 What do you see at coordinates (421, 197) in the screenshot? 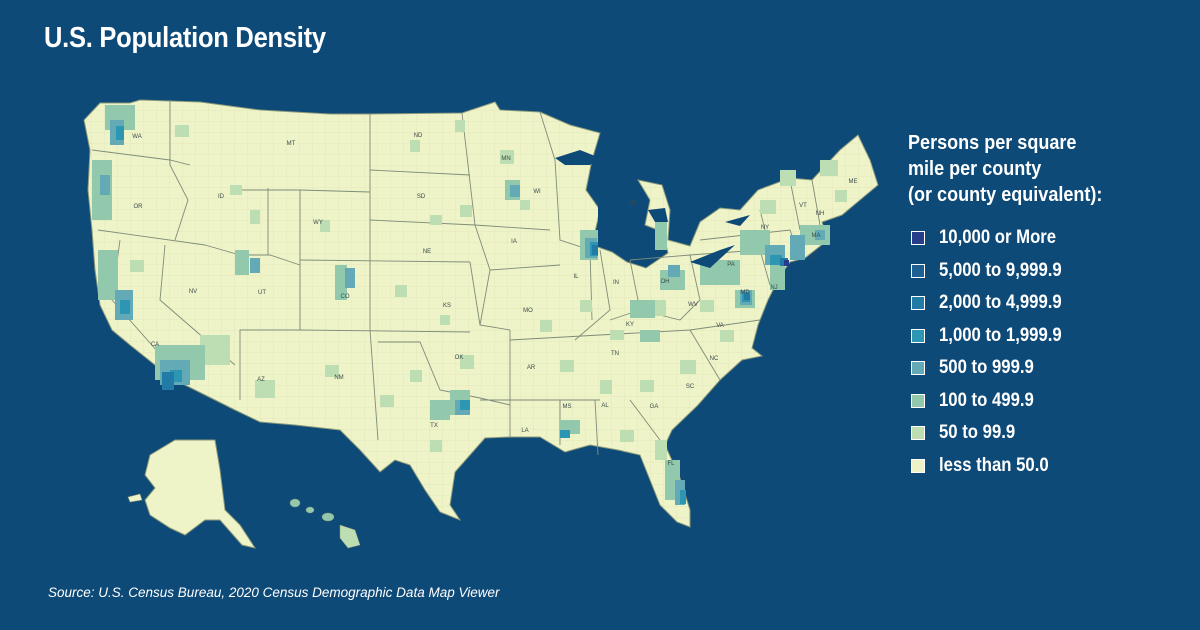
I see `state-label-sd: SD` at bounding box center [421, 197].